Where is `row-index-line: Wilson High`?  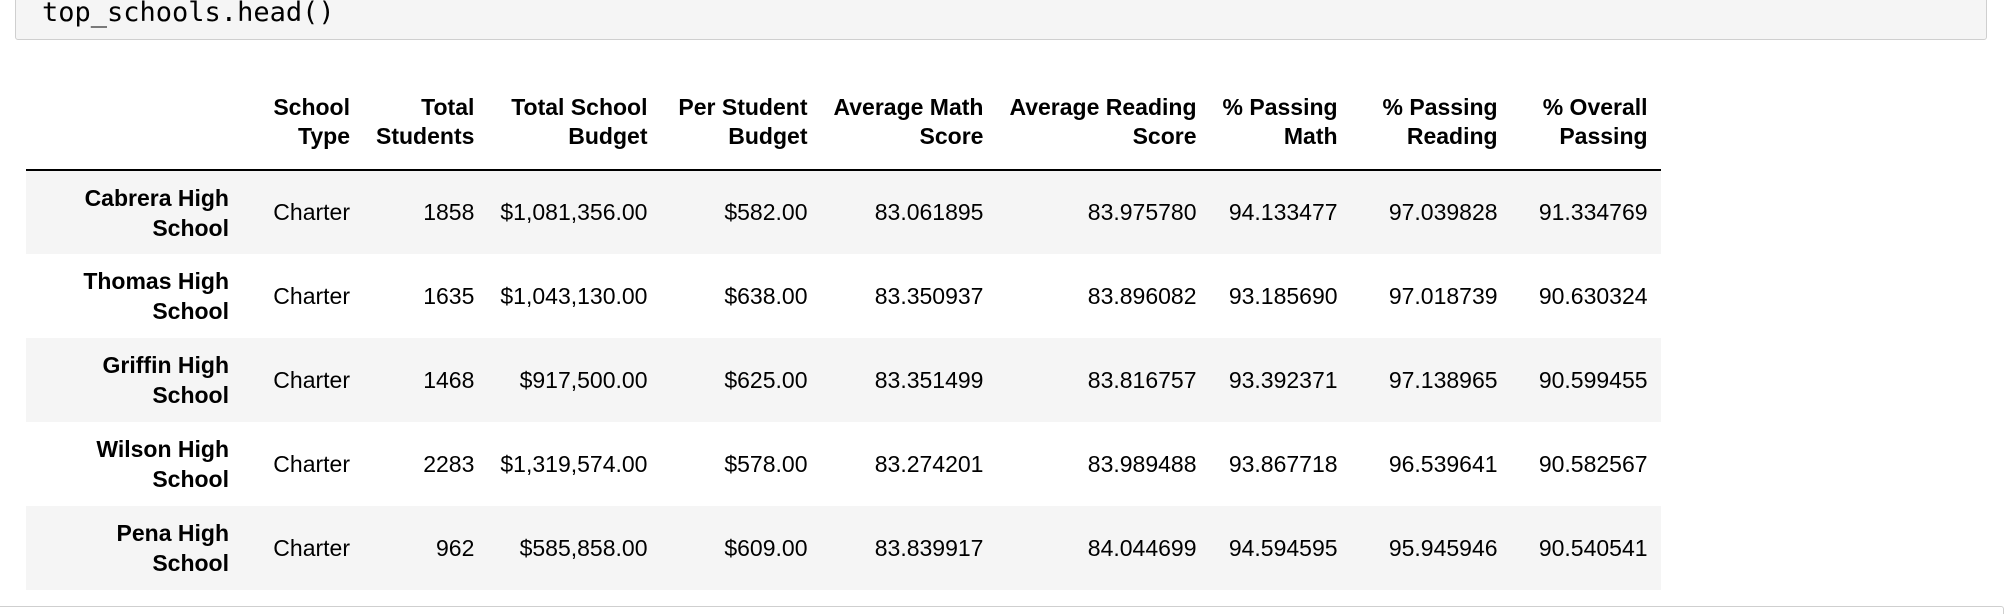
row-index-line: Wilson High is located at coordinates (162, 449).